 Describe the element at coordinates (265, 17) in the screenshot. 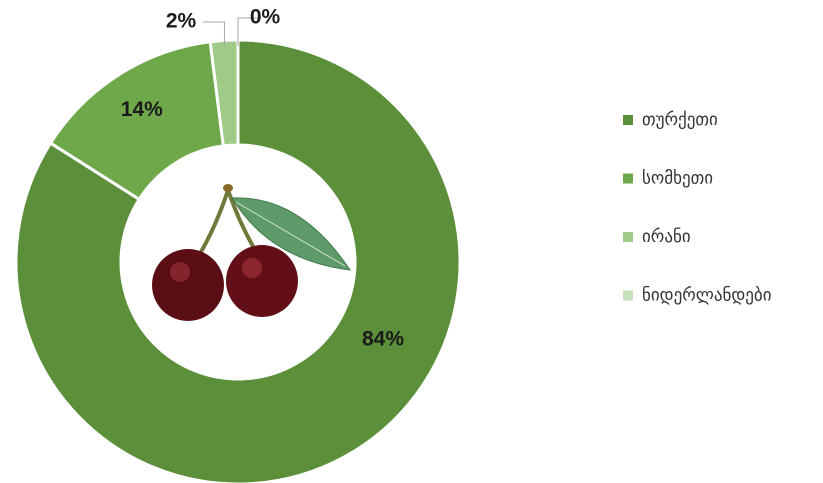

I see `data-label: 0%` at that location.